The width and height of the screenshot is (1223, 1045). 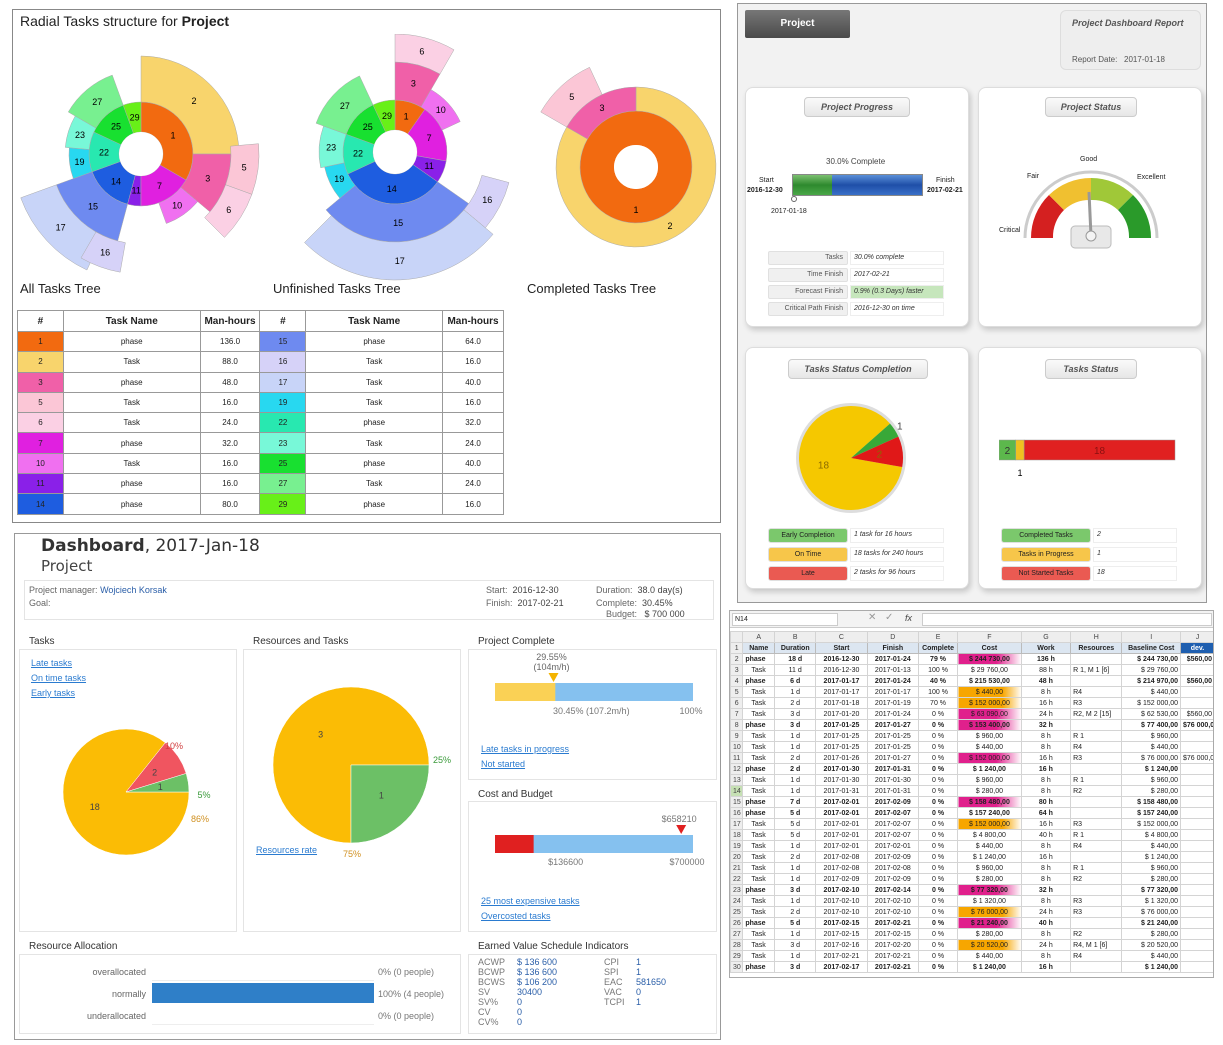 What do you see at coordinates (1151, 758) in the screenshot?
I see `sheet-cell: $ 76 000,00` at bounding box center [1151, 758].